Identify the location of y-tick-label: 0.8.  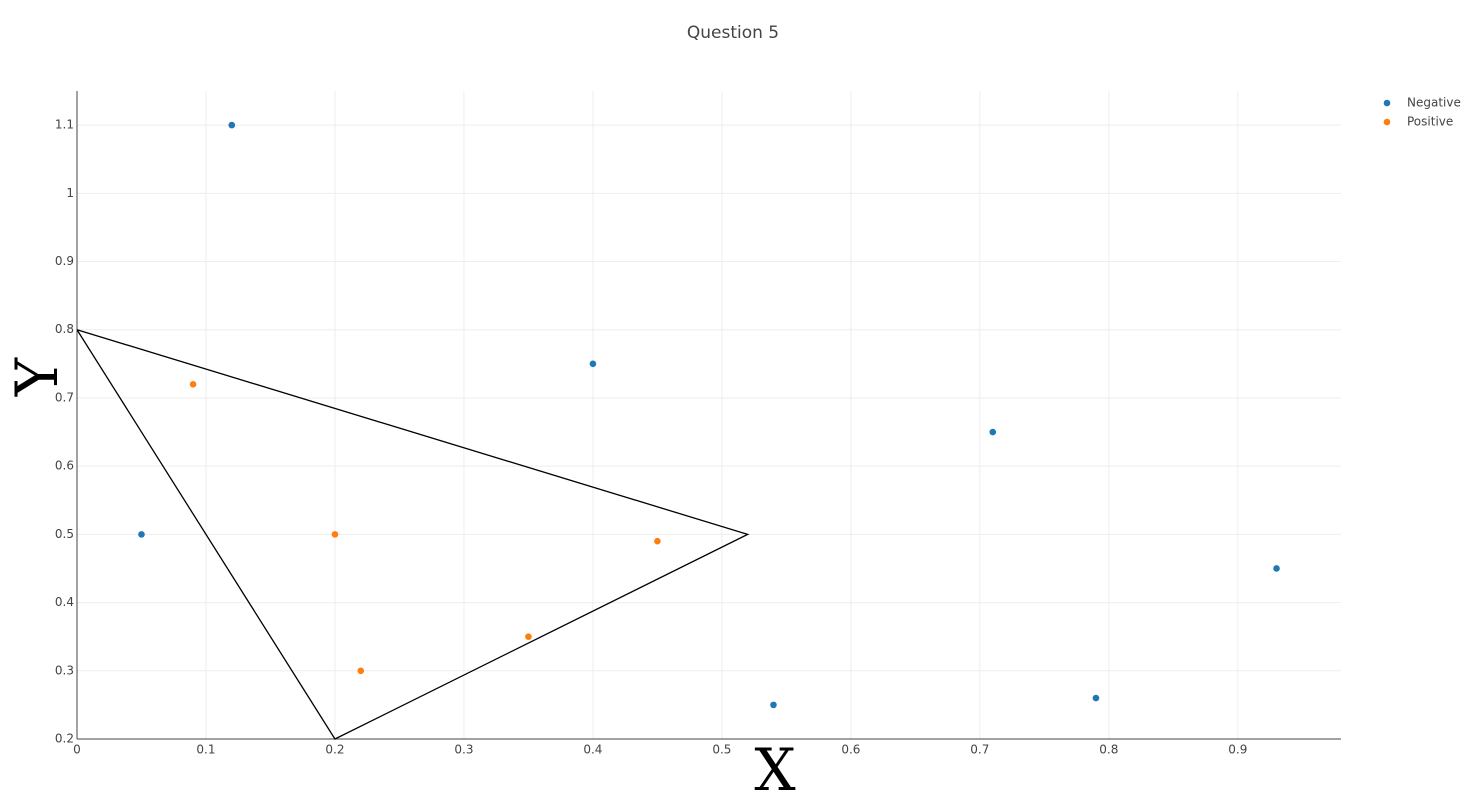
(64, 329).